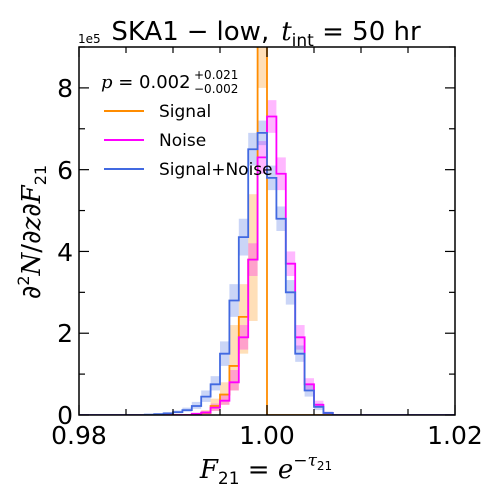 This screenshot has height=500, width=500. What do you see at coordinates (216, 170) in the screenshot?
I see `legend-label: Signal+Noise` at bounding box center [216, 170].